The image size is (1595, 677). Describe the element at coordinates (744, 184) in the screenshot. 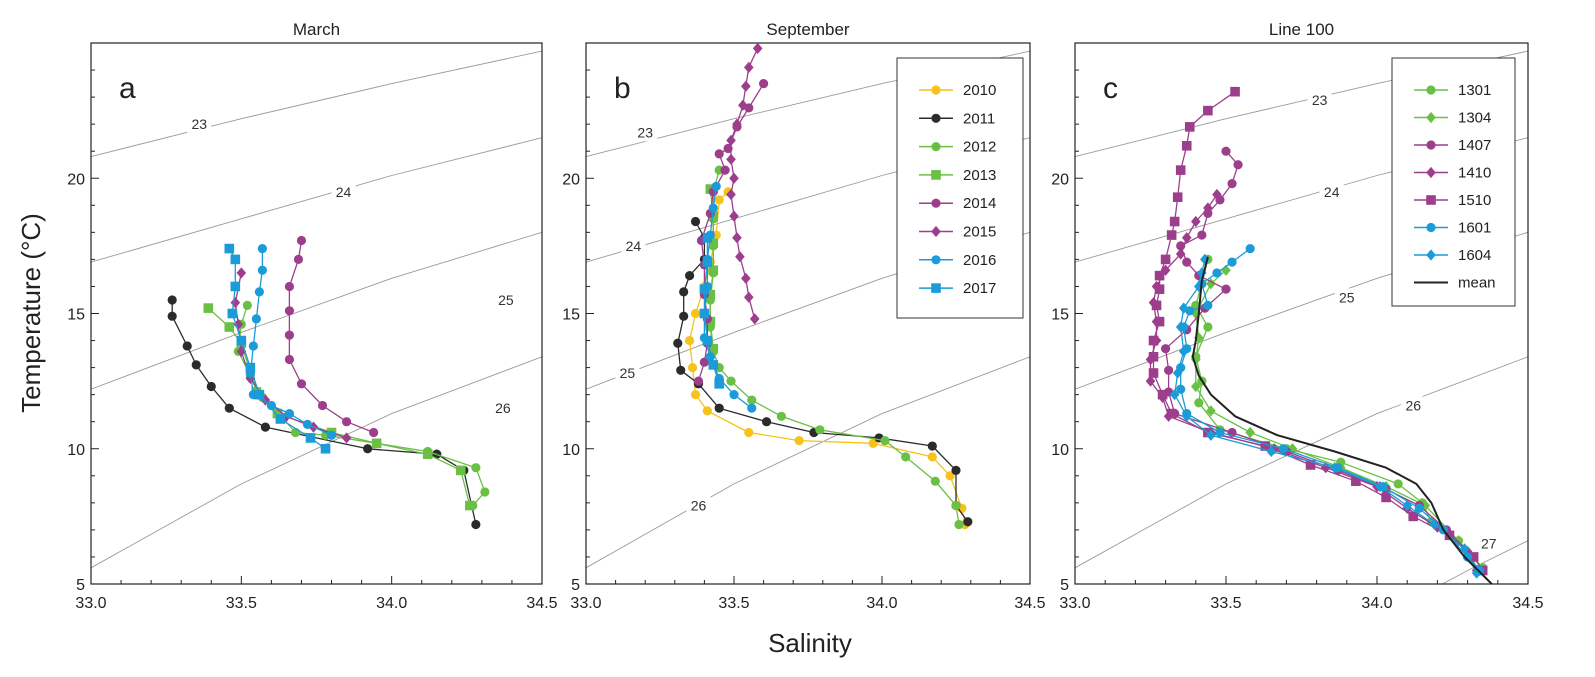

I see `series-2015` at that location.